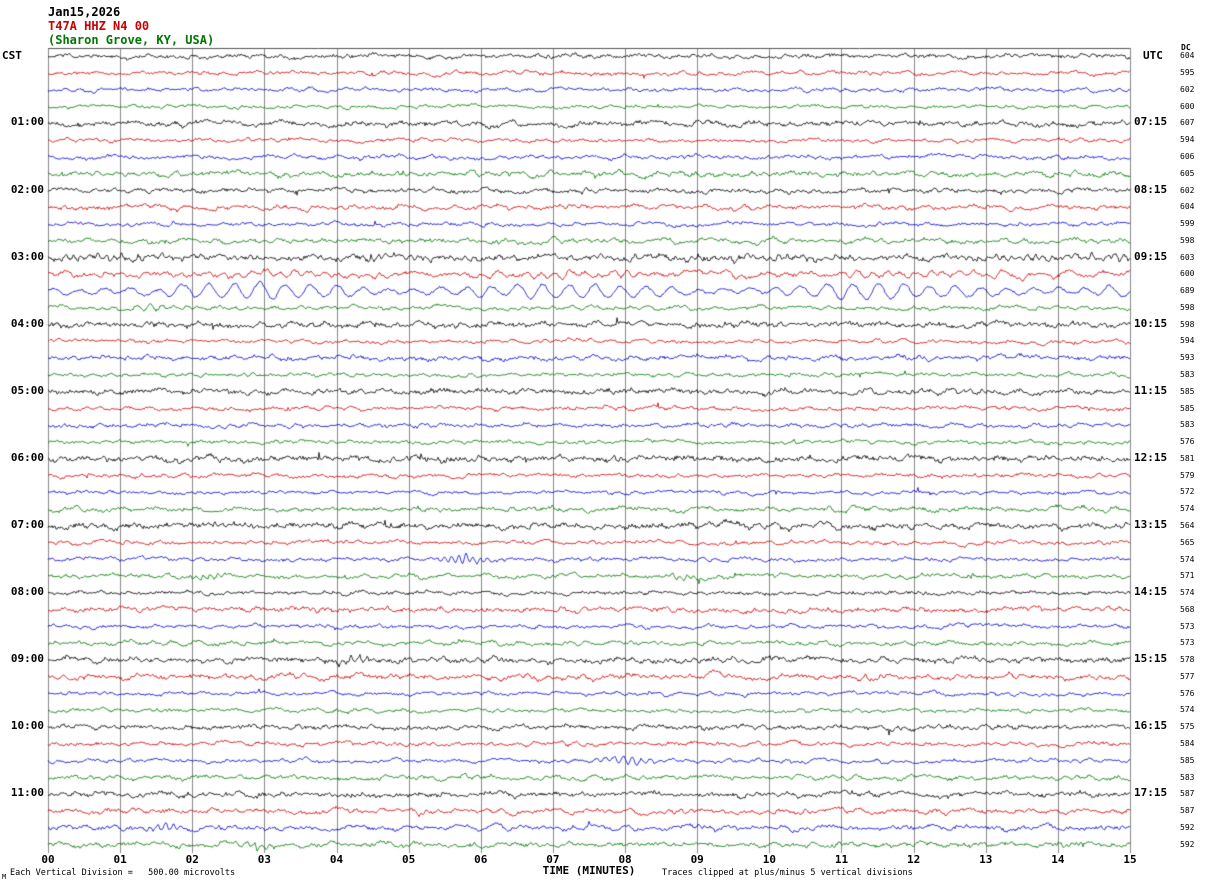 This screenshot has width=1210, height=886. I want to click on dc-value: 607, so click(1187, 123).